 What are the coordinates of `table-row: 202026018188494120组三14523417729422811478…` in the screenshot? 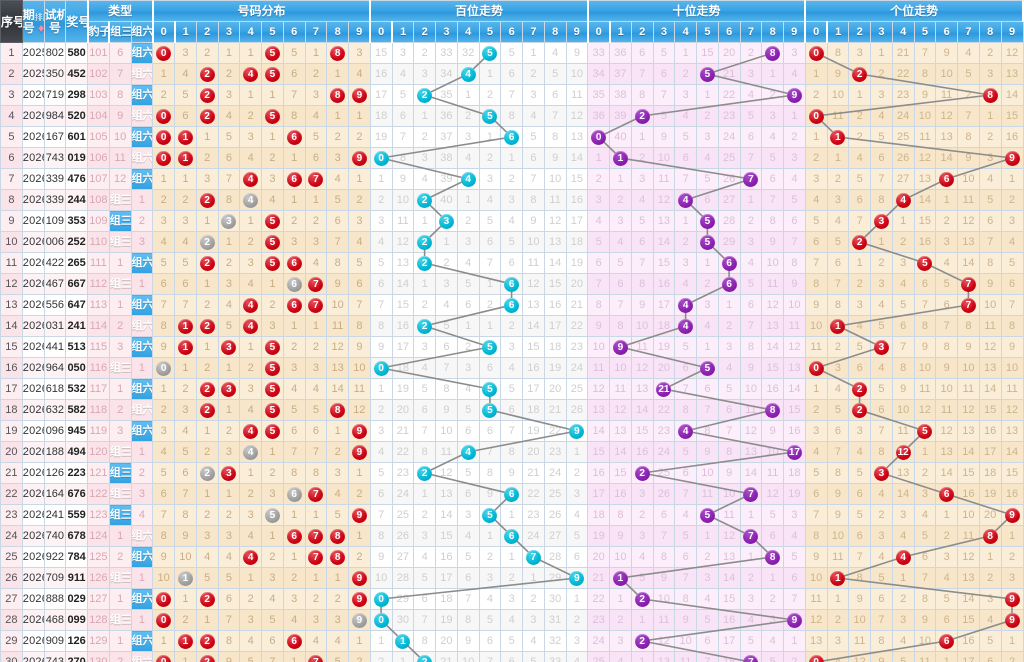 It's located at (512, 452).